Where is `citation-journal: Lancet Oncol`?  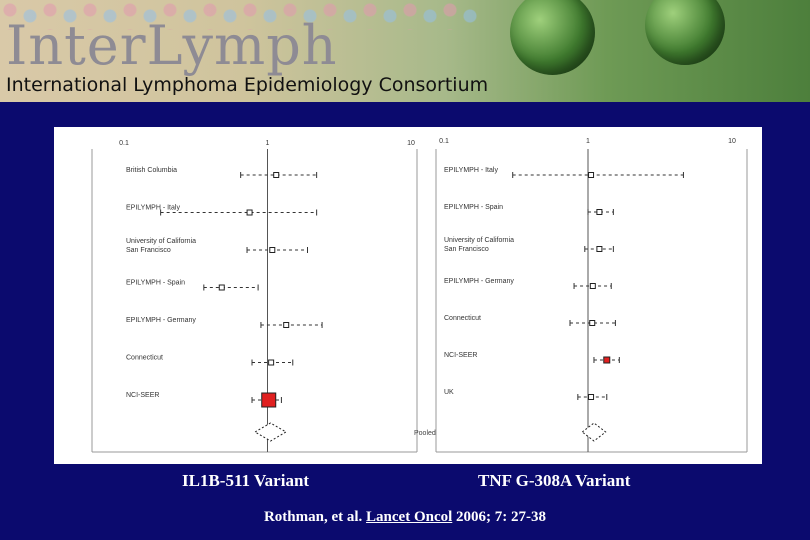 citation-journal: Lancet Oncol is located at coordinates (409, 517).